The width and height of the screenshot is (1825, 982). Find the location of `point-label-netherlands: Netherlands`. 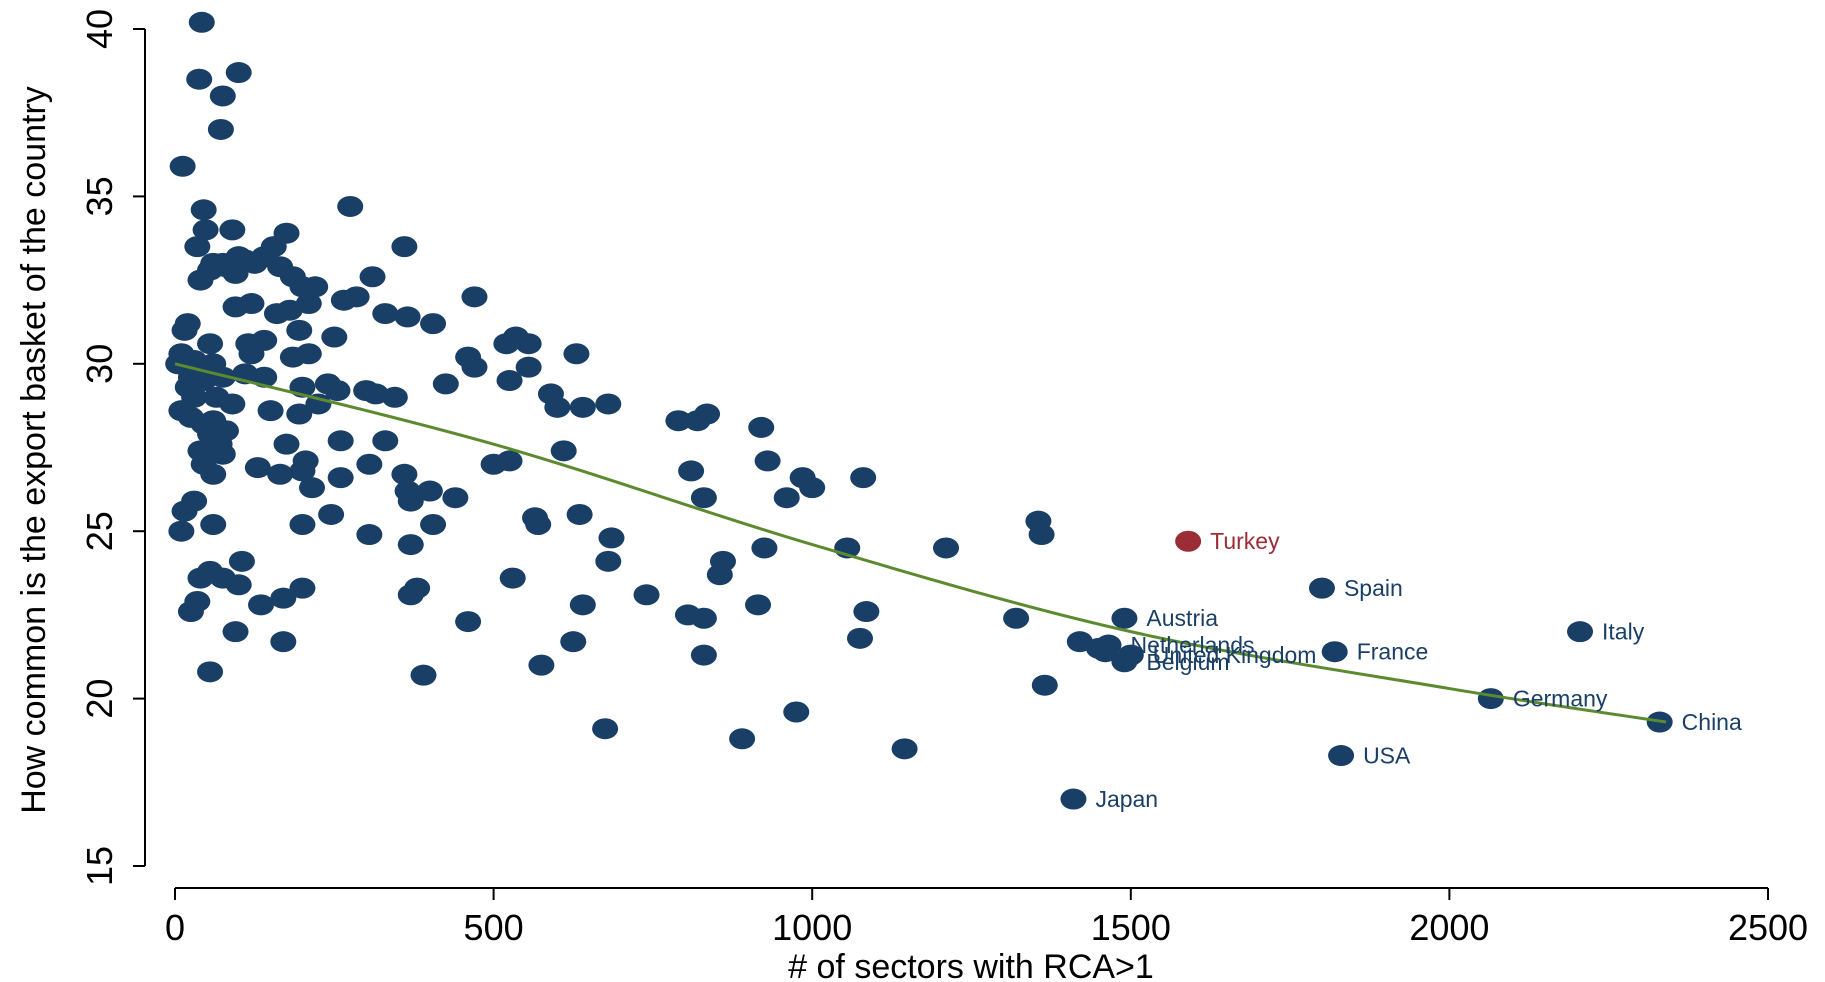

point-label-netherlands: Netherlands is located at coordinates (1192, 645).